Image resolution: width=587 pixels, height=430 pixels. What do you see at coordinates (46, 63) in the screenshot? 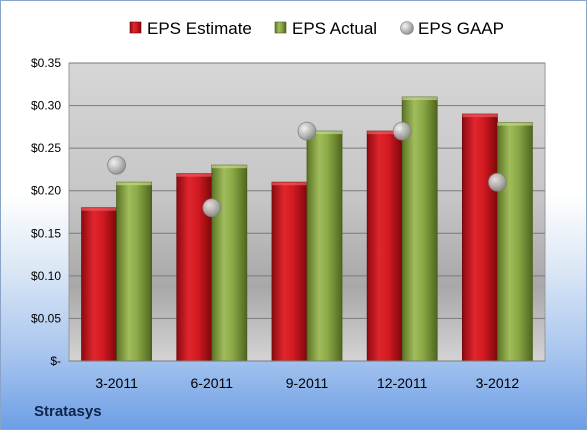
I see `y-tick-label: $0.35` at bounding box center [46, 63].